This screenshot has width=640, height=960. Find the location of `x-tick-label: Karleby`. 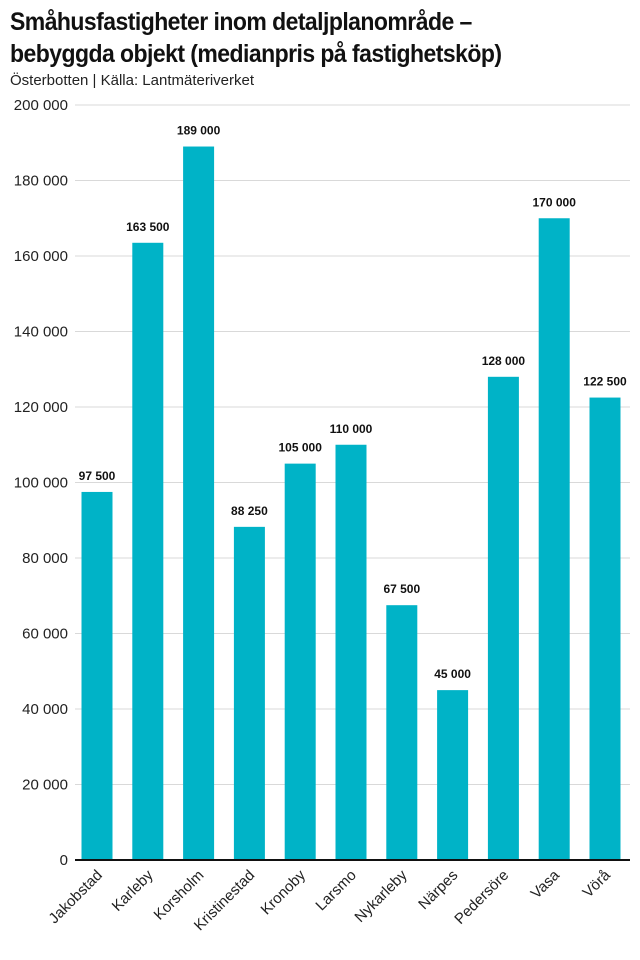

x-tick-label: Karleby is located at coordinates (133, 890).